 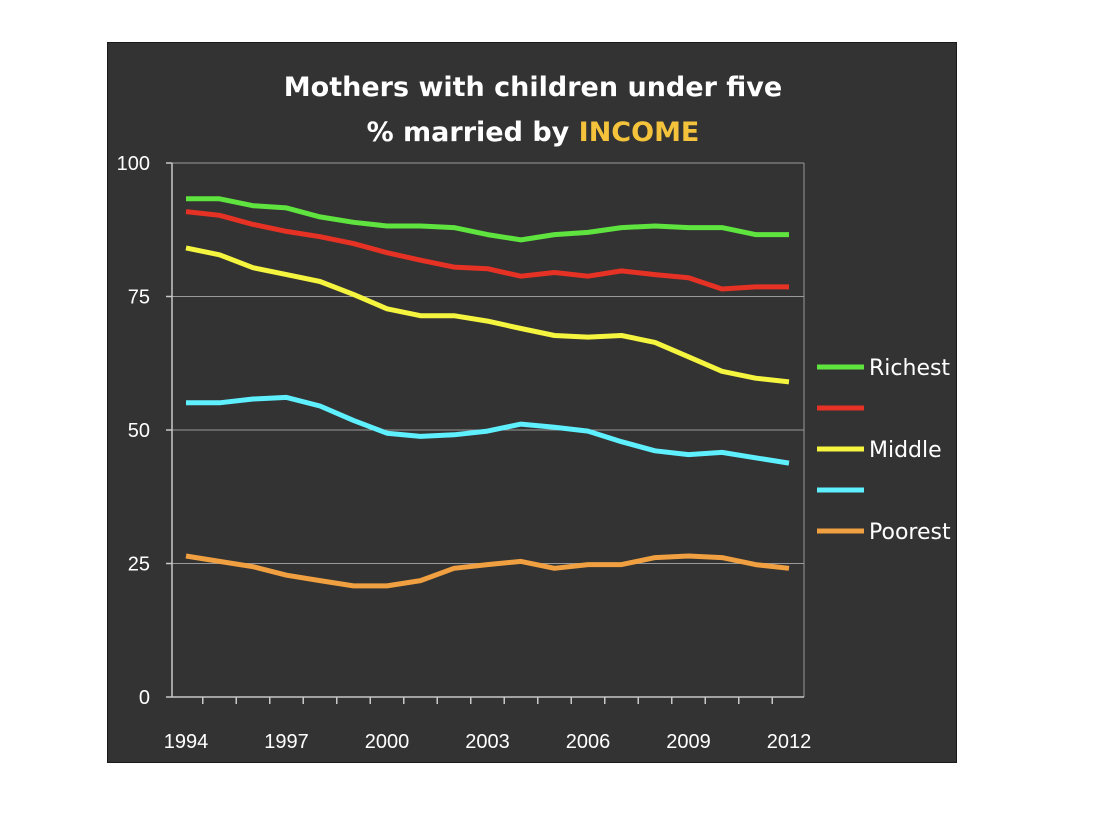 What do you see at coordinates (139, 565) in the screenshot?
I see `y-tick-label: 25` at bounding box center [139, 565].